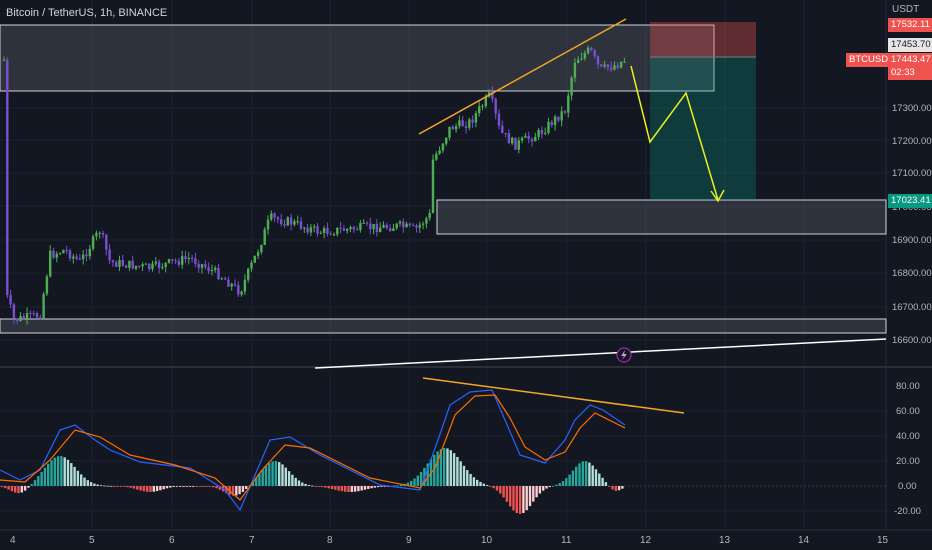  Describe the element at coordinates (703, 39) in the screenshot. I see `stop-loss-zone` at that location.